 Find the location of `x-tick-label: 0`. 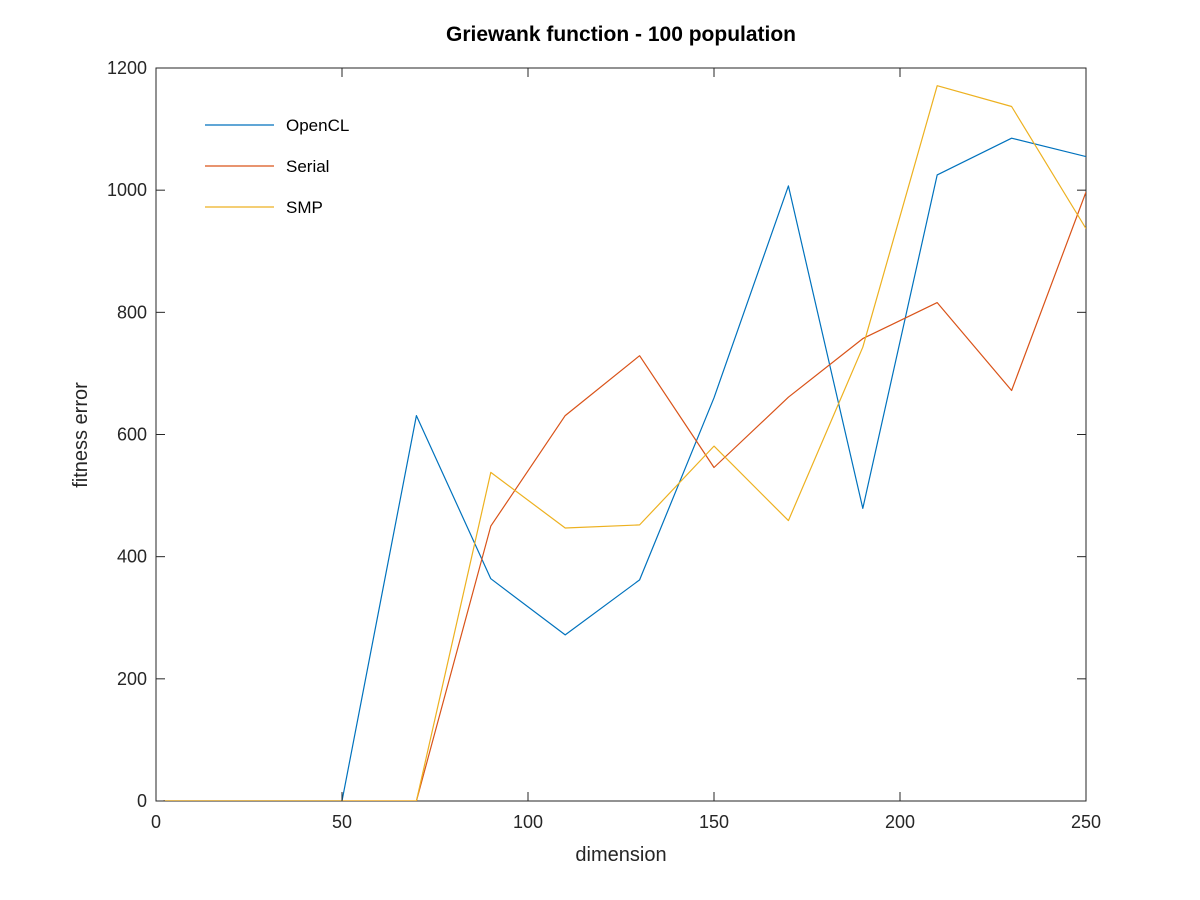

x-tick-label: 0 is located at coordinates (156, 822).